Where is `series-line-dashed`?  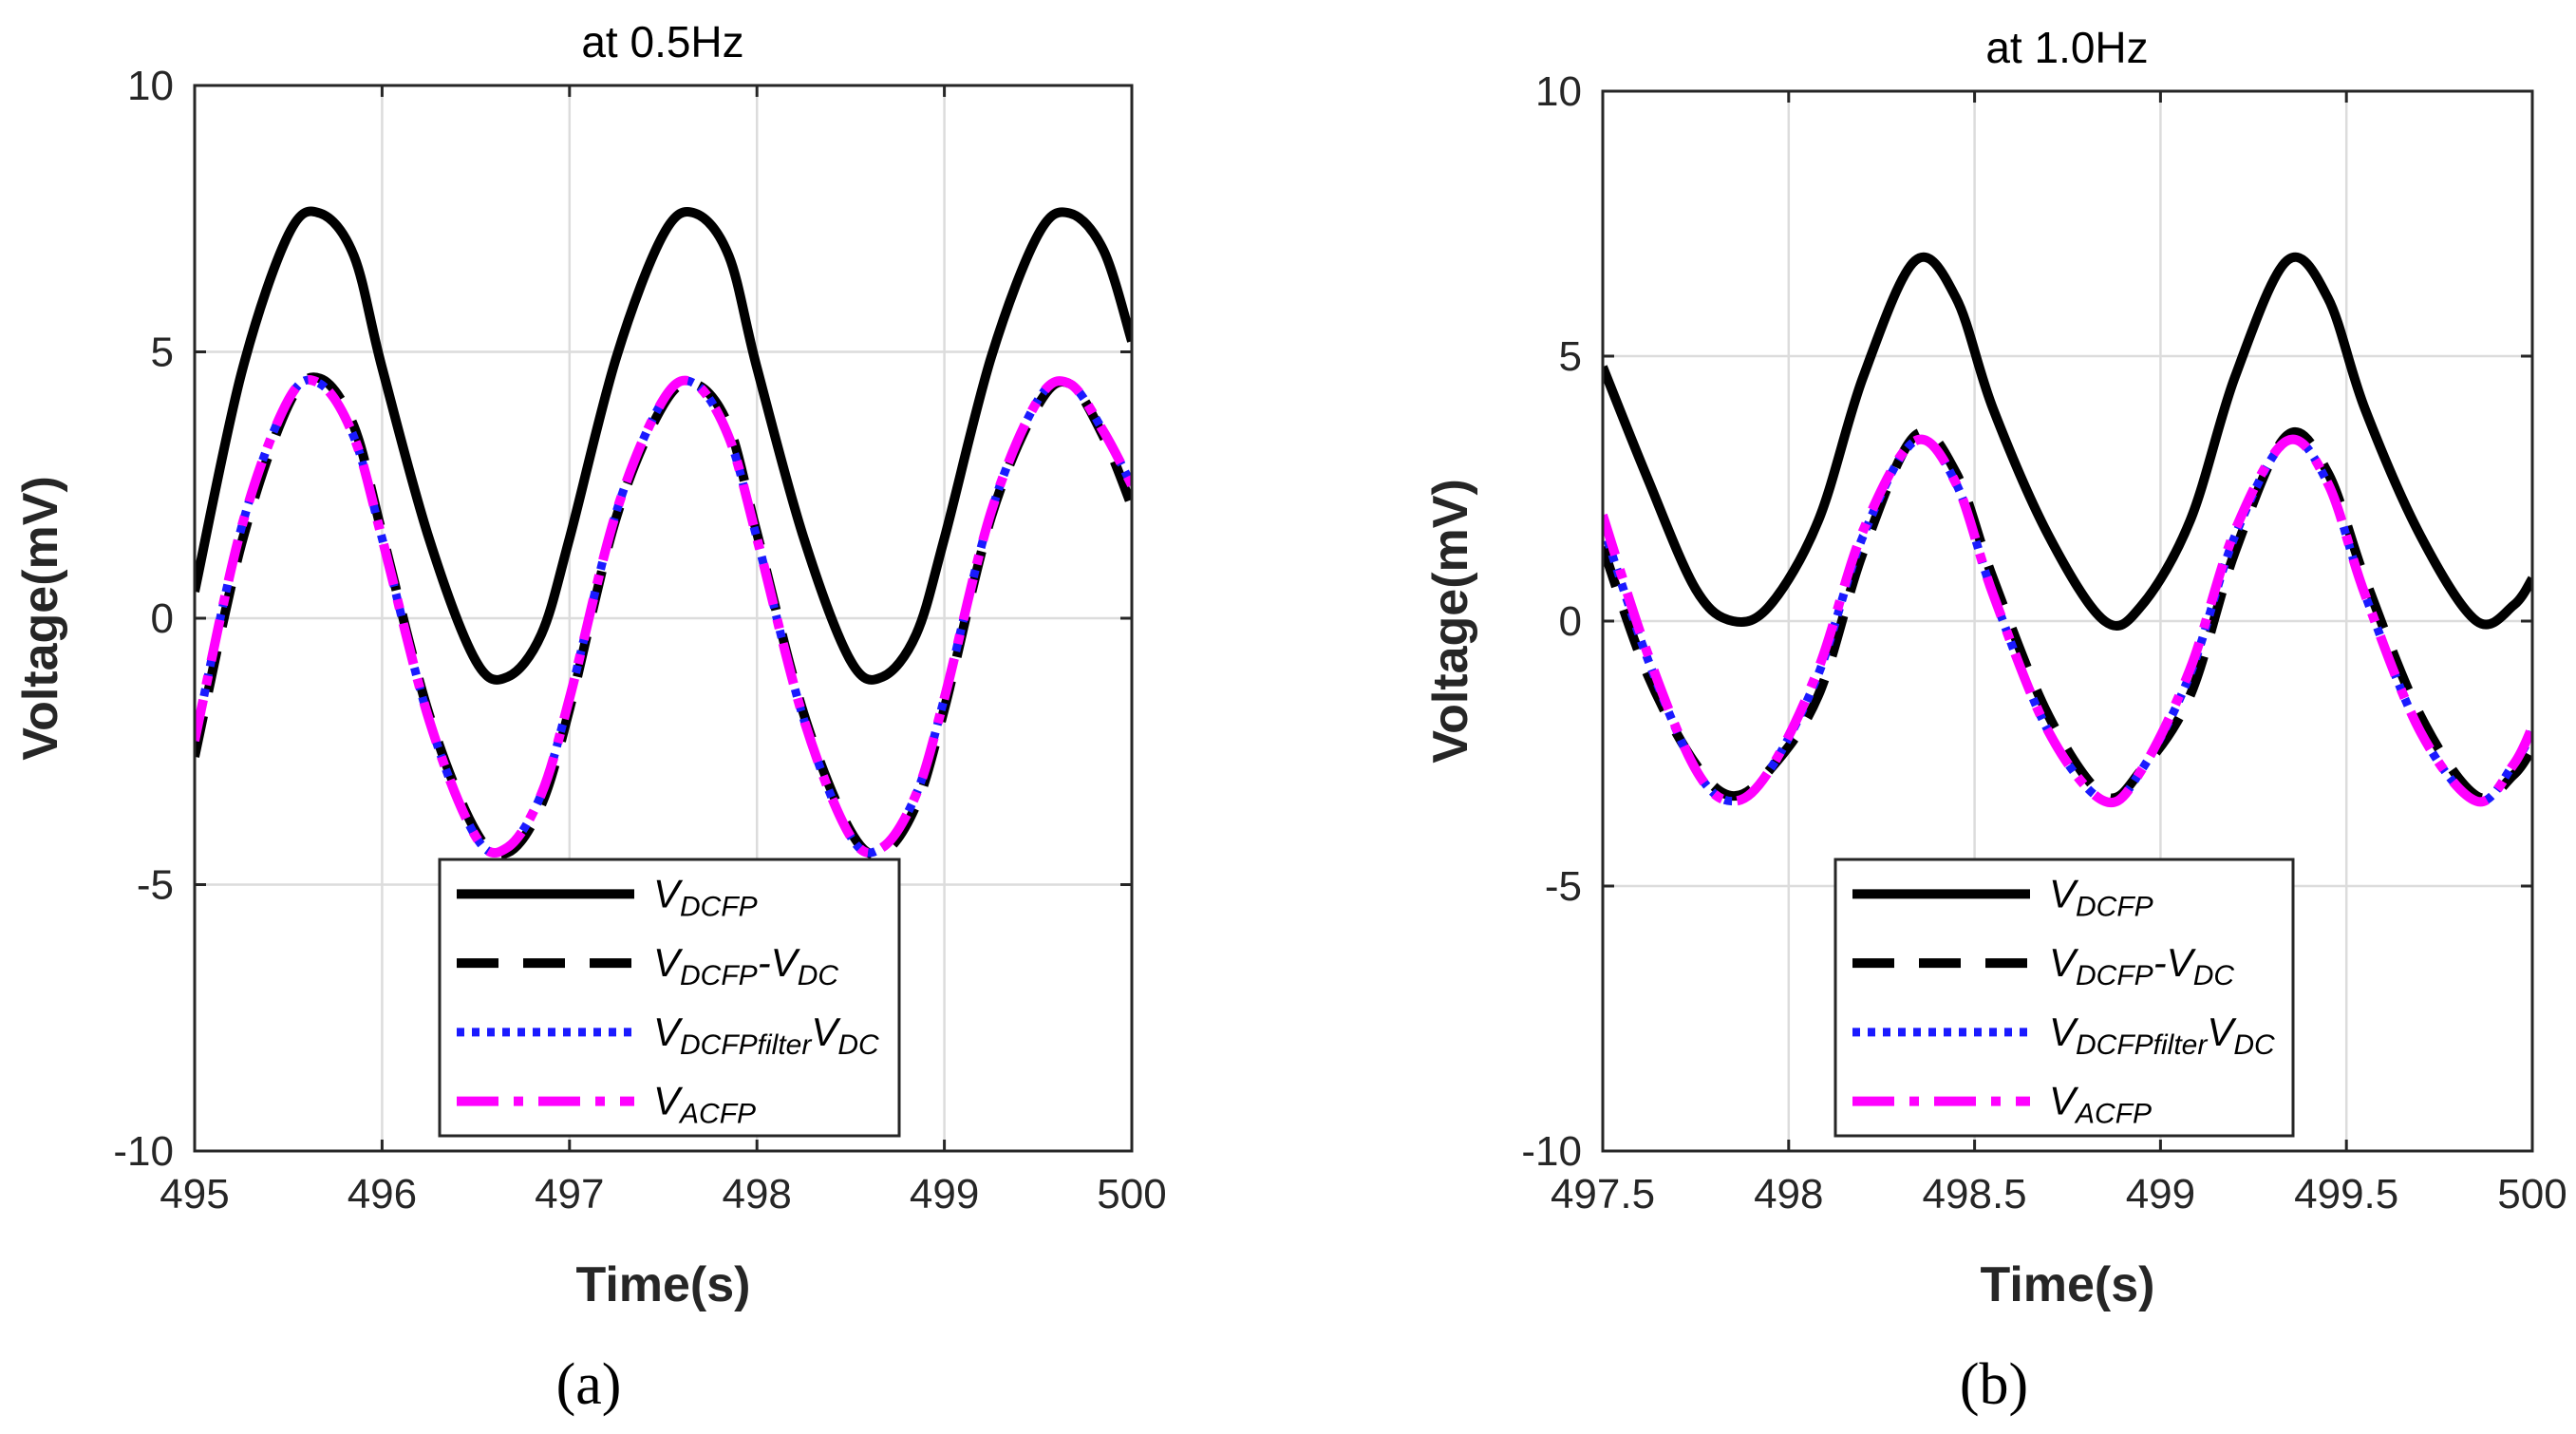
series-line-dashed is located at coordinates (2067, 615).